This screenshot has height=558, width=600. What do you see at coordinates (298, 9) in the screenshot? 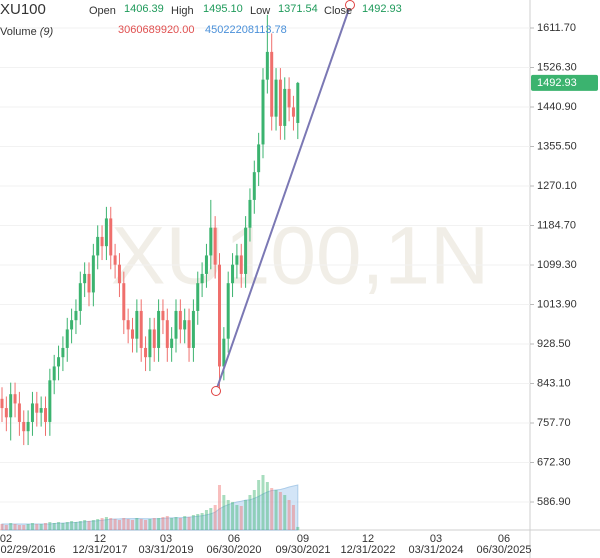
I see `low-value: 1371.54` at bounding box center [298, 9].